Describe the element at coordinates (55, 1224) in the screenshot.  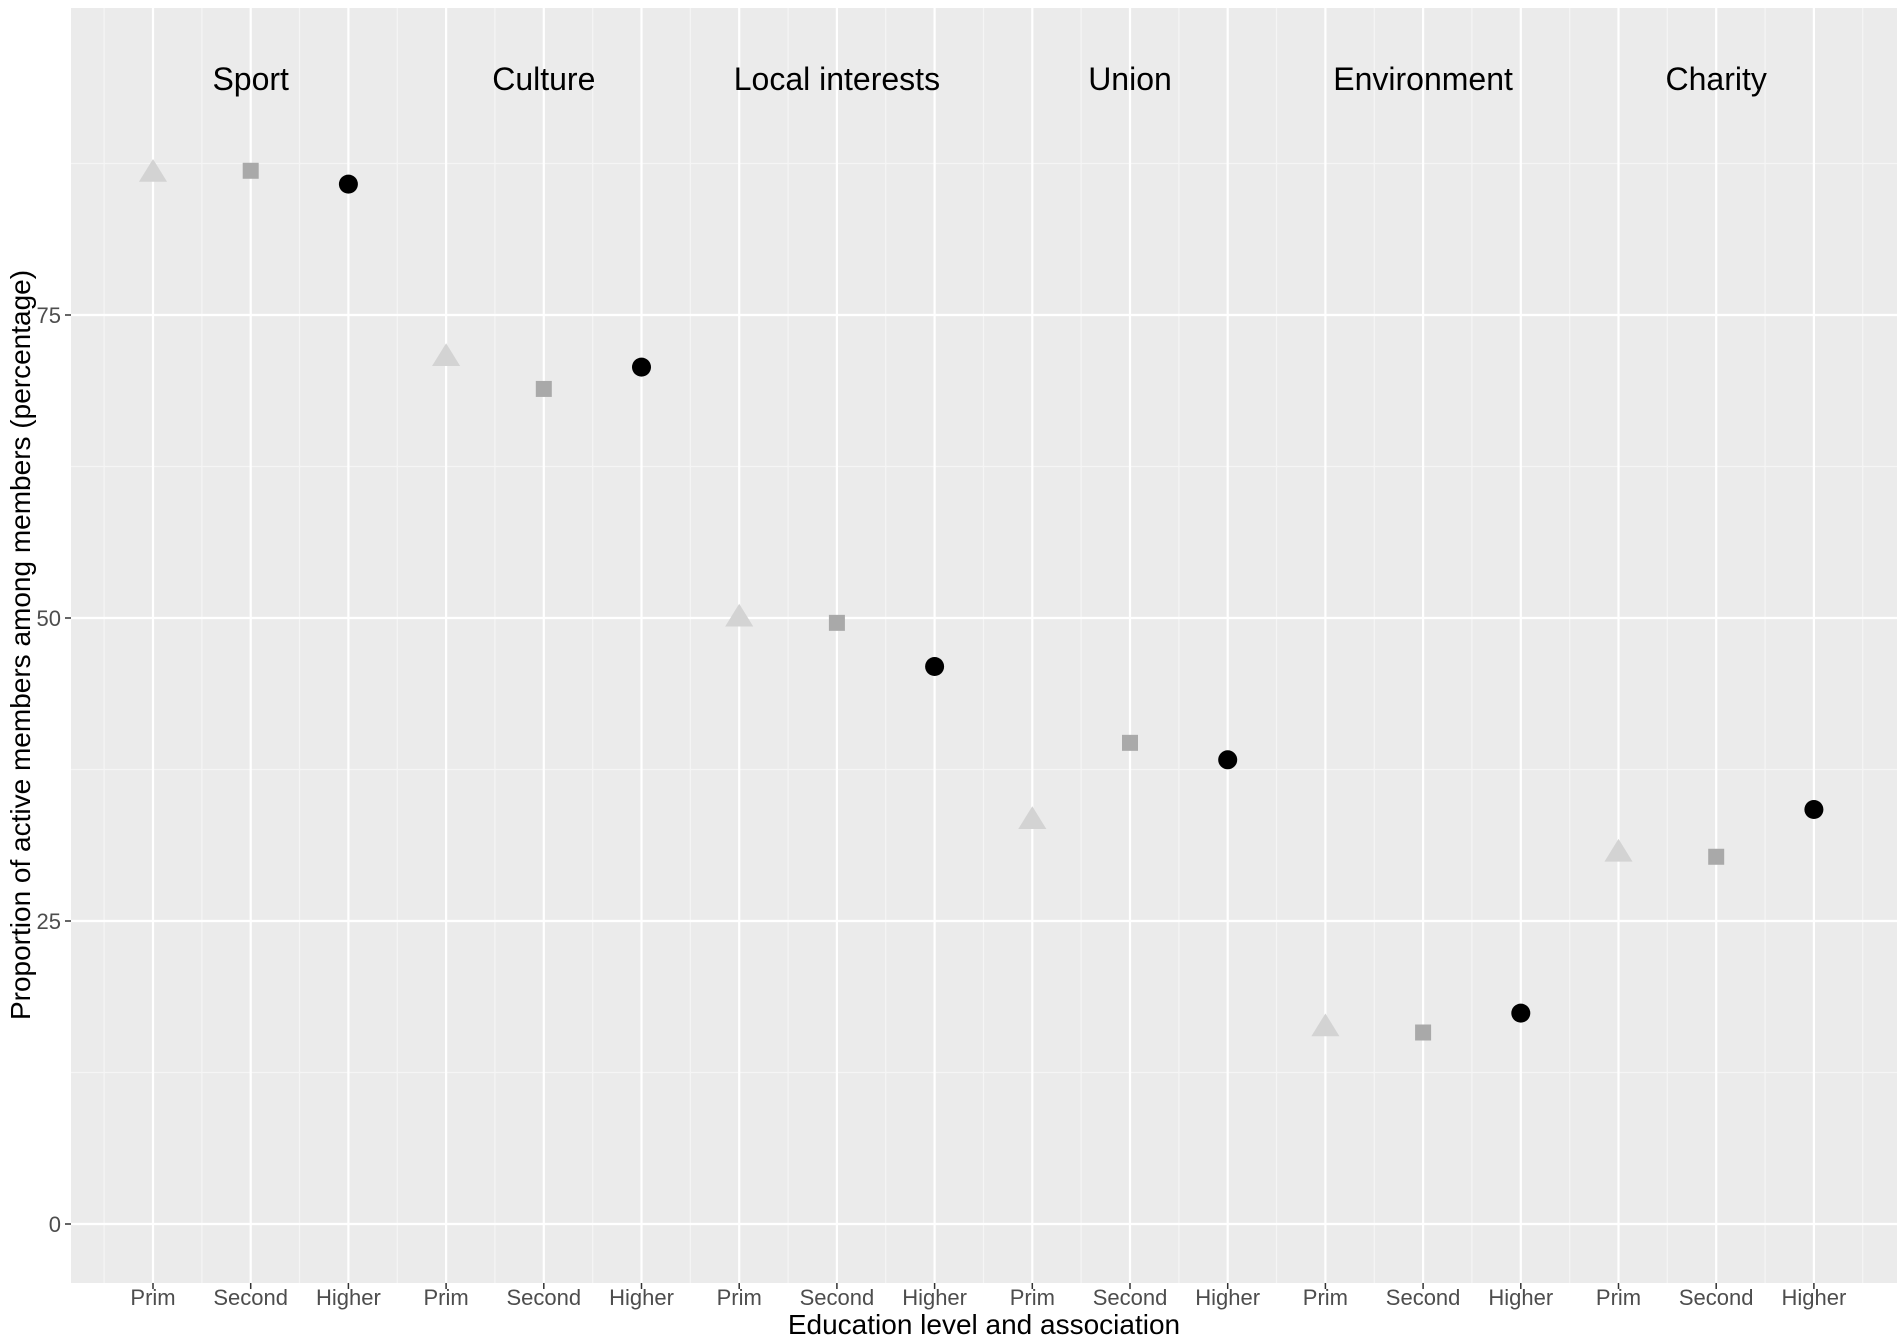
I see `y-tick-label: 0` at that location.